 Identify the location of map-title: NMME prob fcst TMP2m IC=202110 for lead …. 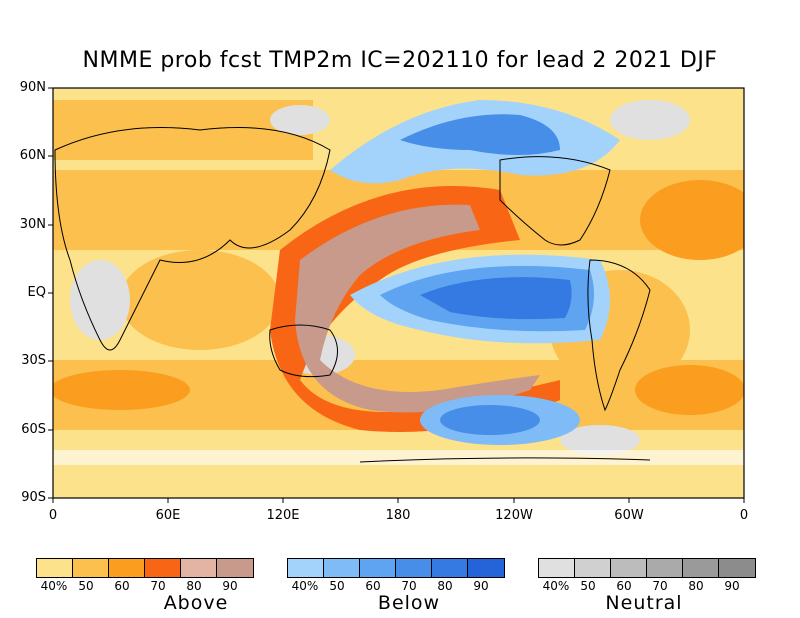
(400, 60).